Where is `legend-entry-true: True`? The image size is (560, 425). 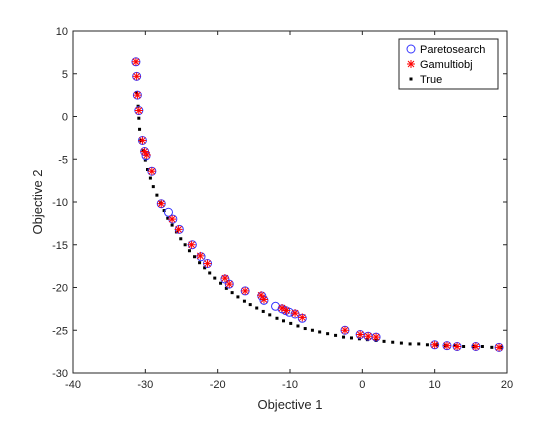 legend-entry-true: True is located at coordinates (425, 80).